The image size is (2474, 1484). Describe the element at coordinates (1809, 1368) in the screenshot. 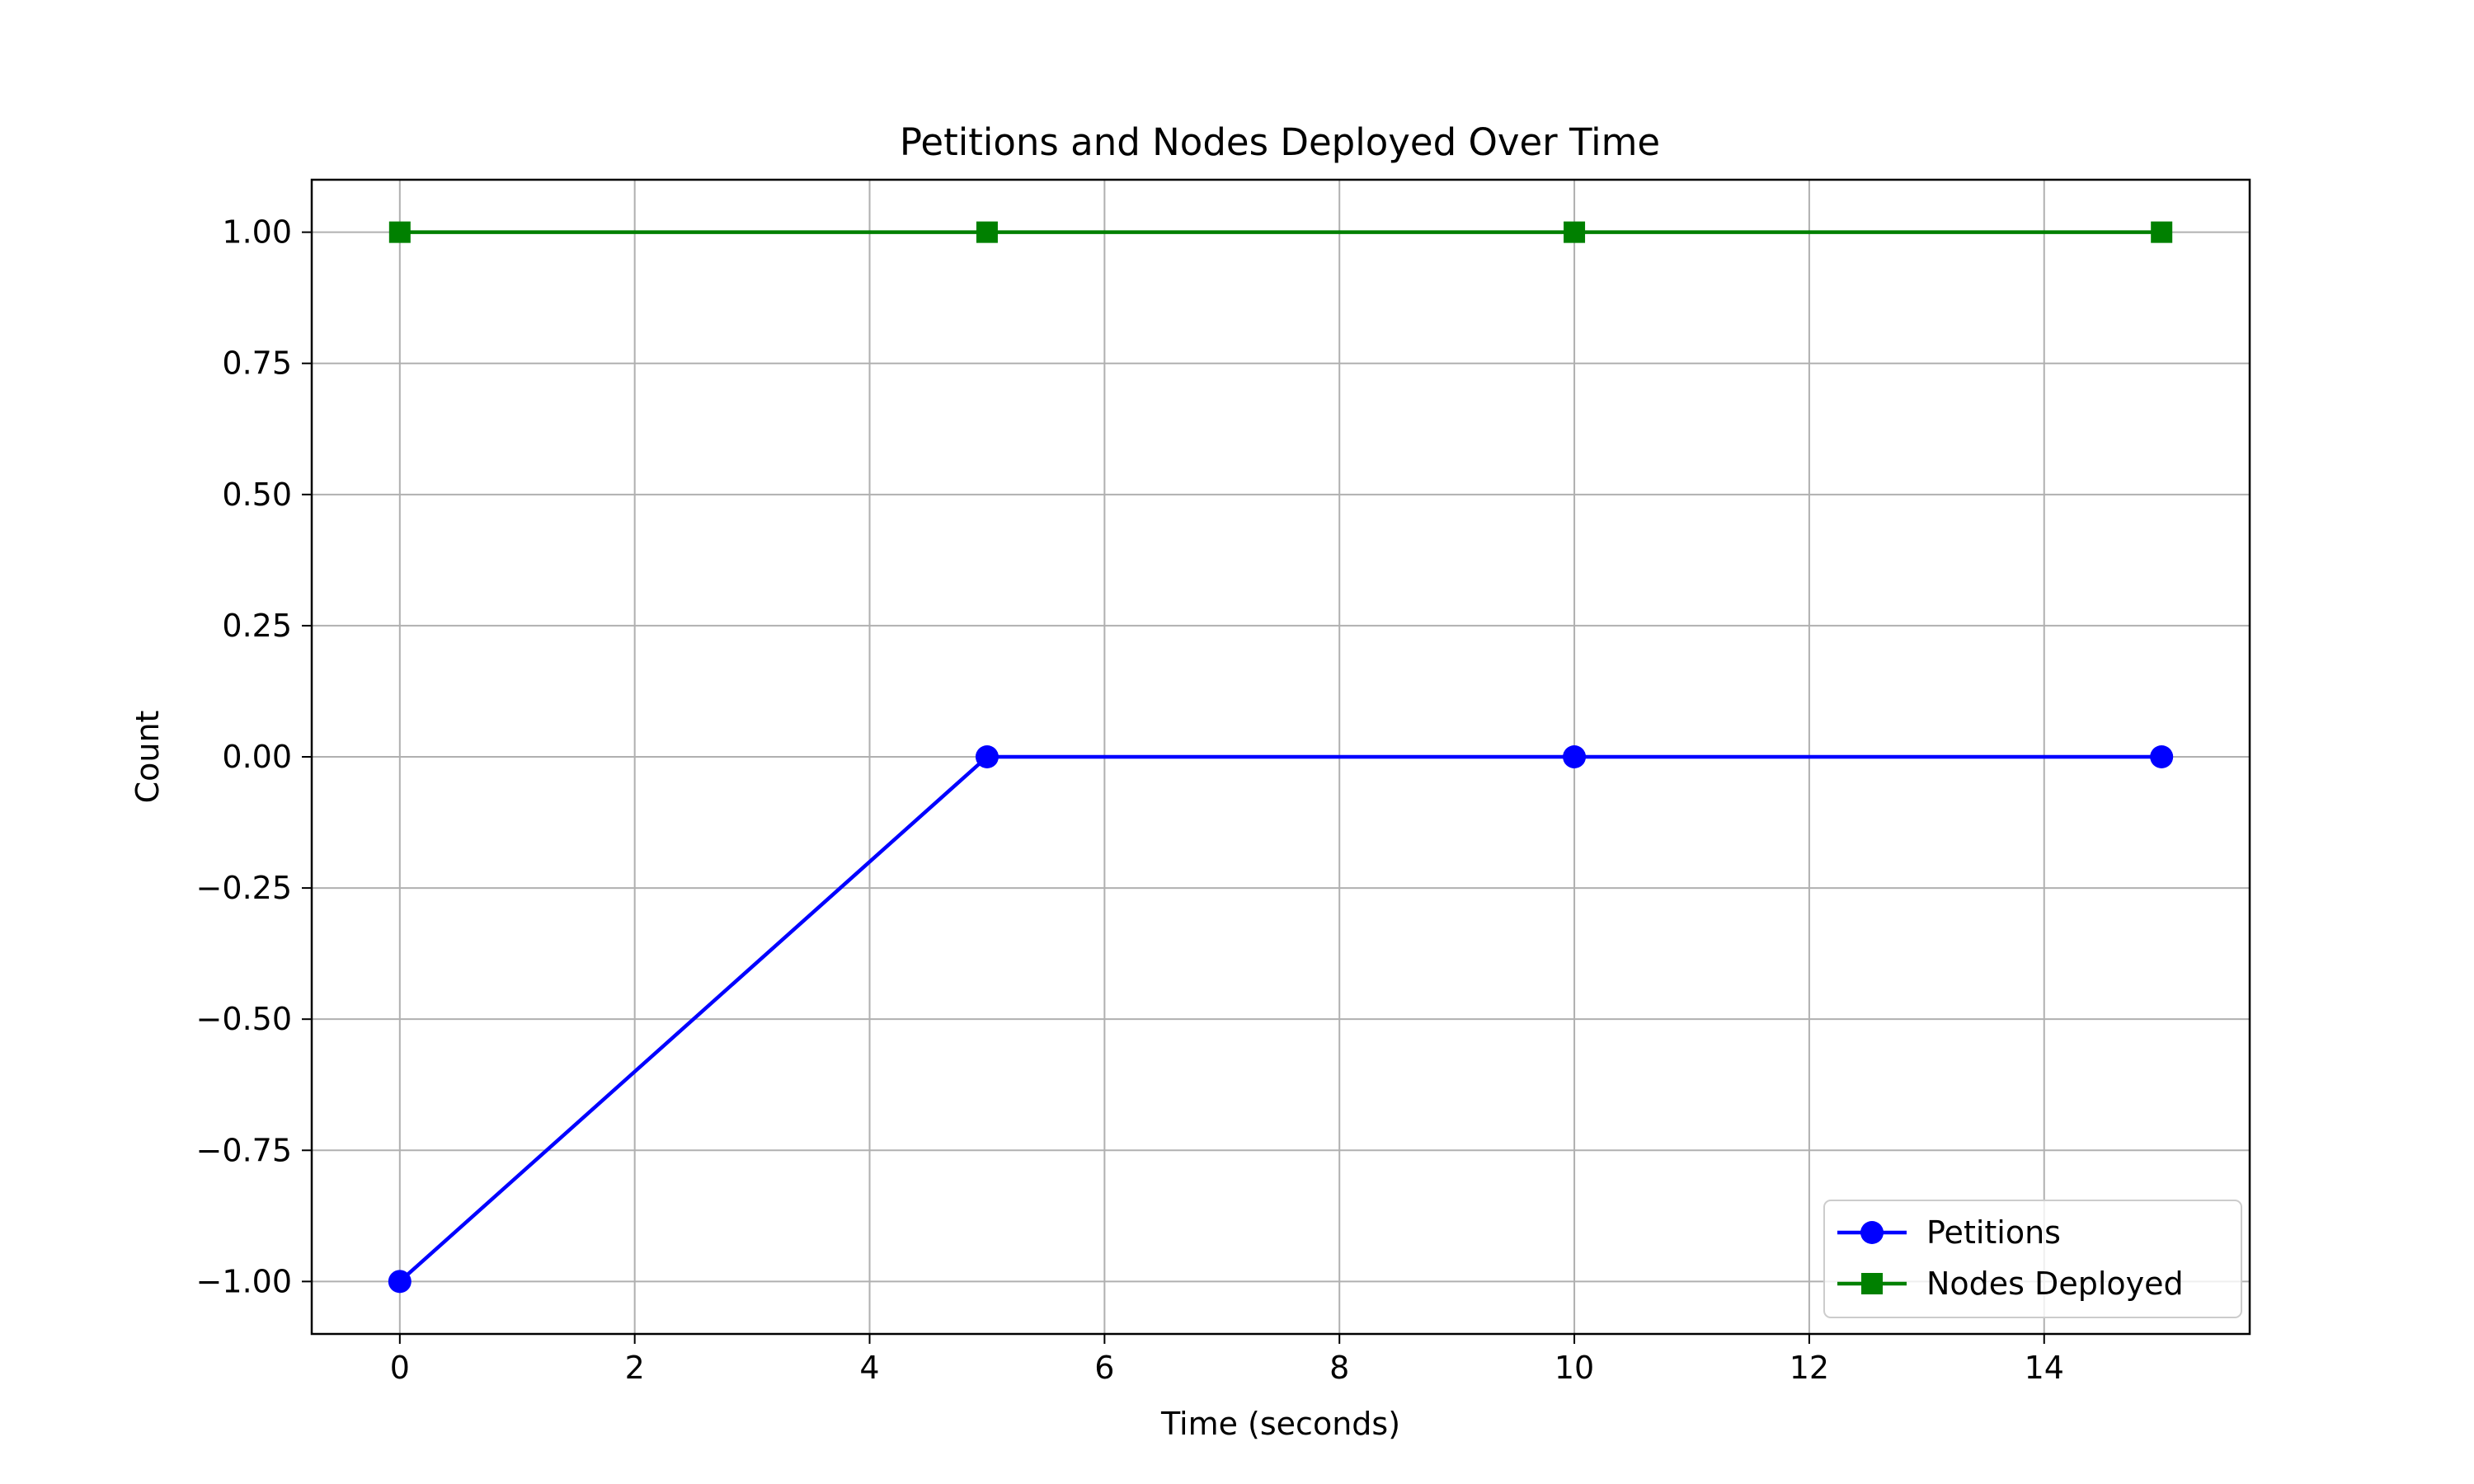

I see `x-tick-label: 12` at that location.